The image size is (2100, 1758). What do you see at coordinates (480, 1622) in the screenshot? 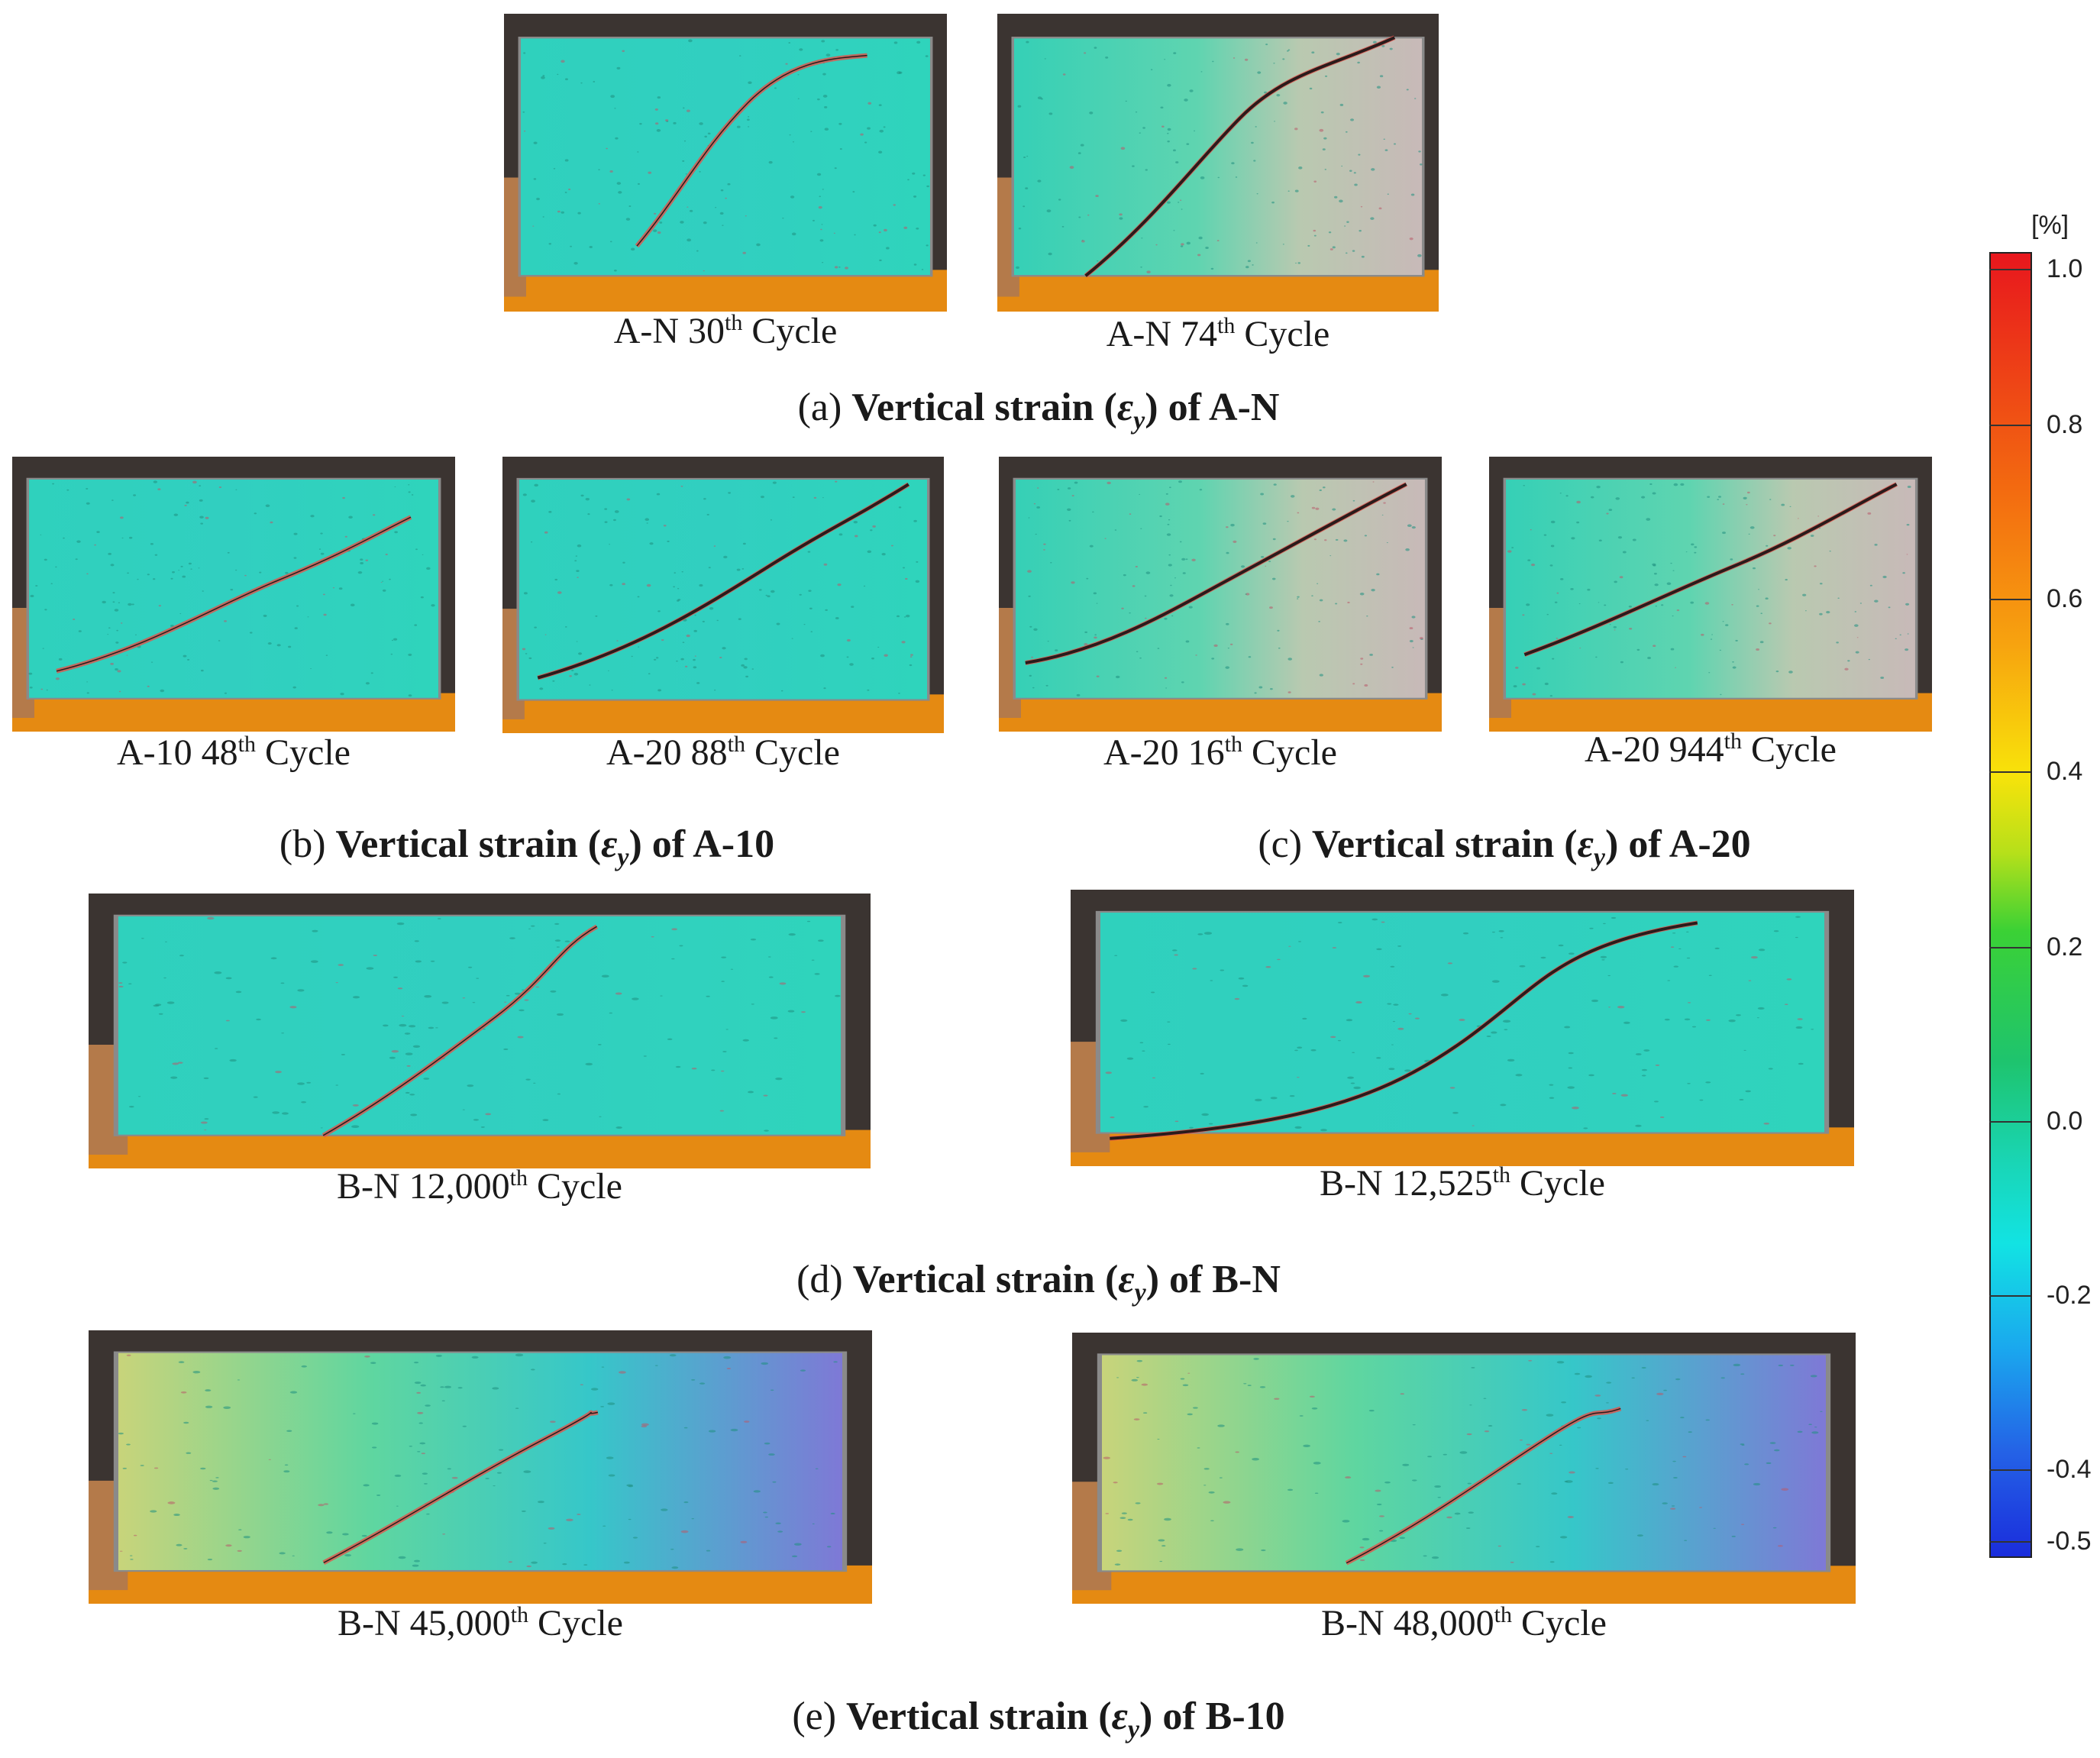
I see `caption-bn-45000: B-N 45,000th Cycle` at bounding box center [480, 1622].